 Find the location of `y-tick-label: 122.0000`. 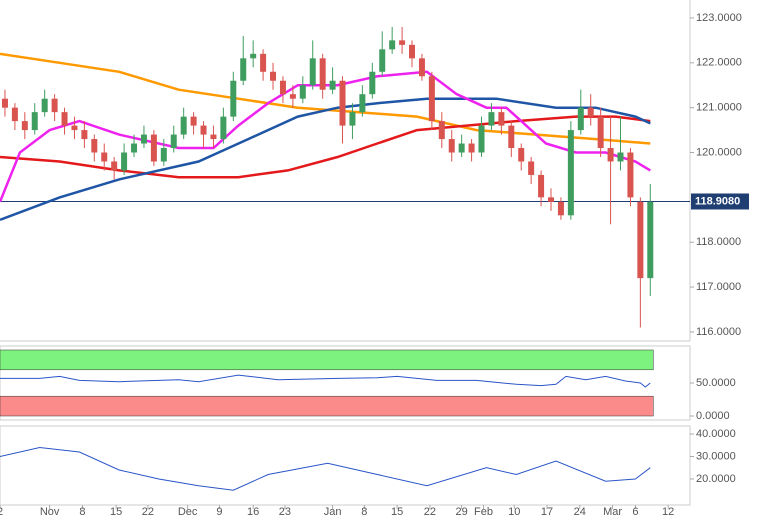

y-tick-label: 122.0000 is located at coordinates (719, 63).